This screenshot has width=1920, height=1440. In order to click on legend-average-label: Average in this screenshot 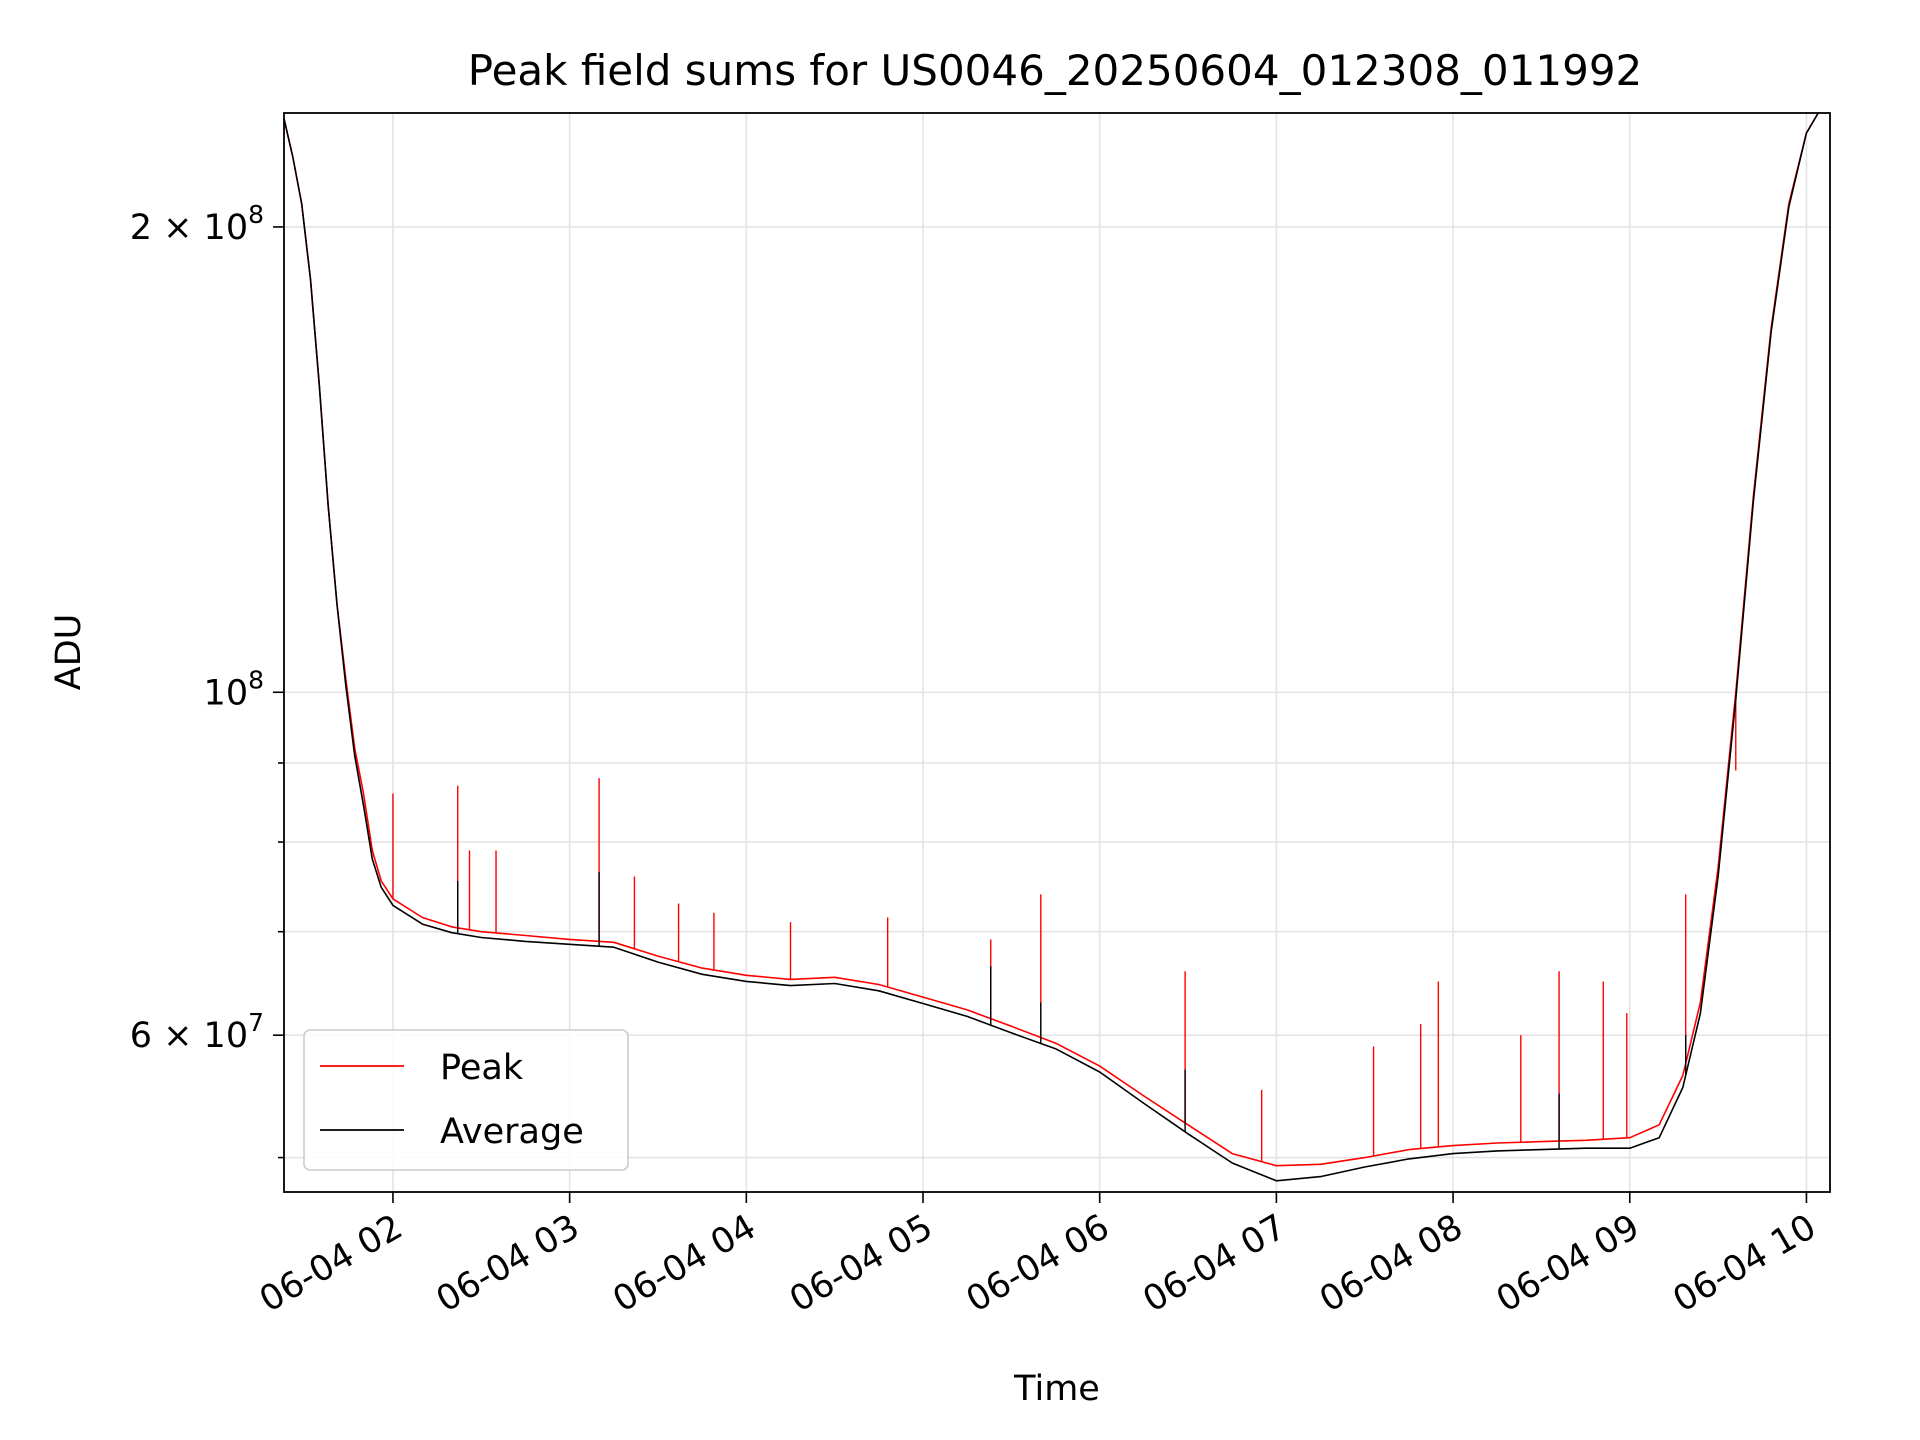, I will do `click(512, 1132)`.